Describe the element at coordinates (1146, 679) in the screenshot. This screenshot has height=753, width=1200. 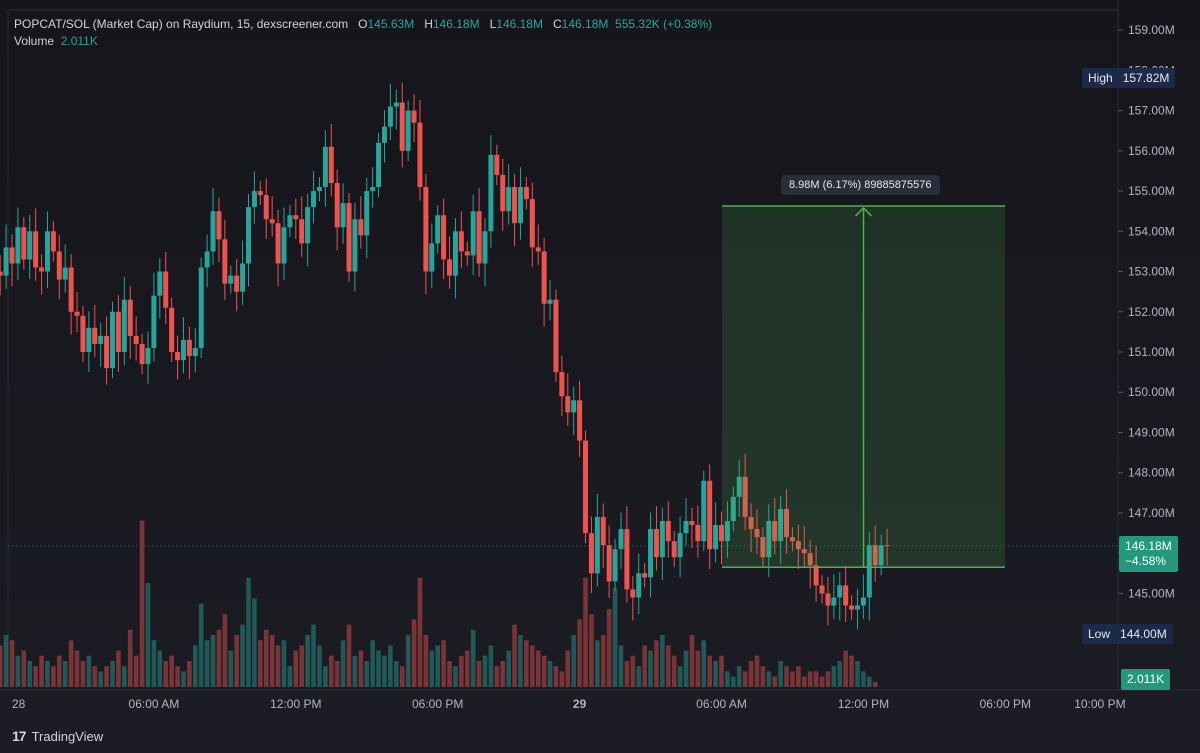
I see `volume-tag: 2.011K` at that location.